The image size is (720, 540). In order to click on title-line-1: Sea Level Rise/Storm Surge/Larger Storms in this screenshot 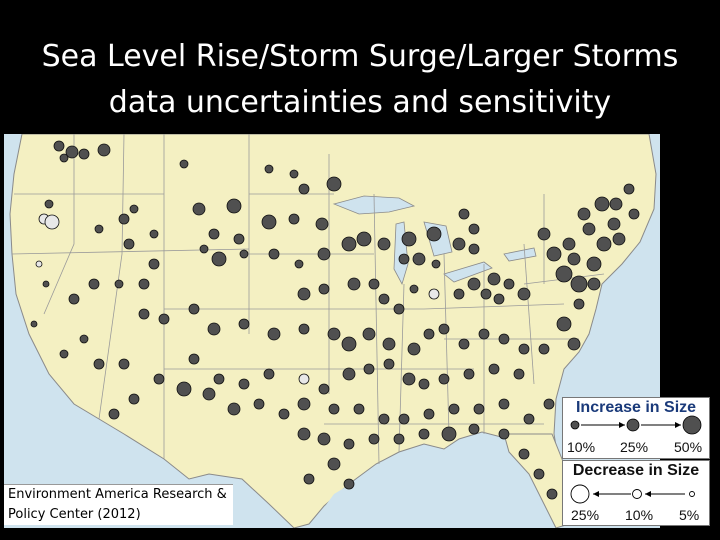, I will do `click(360, 56)`.